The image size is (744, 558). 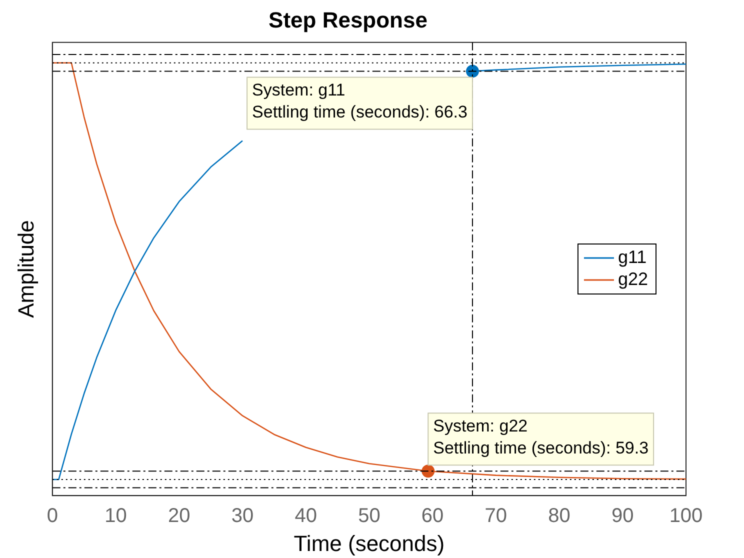 I want to click on x-tick-label: 40, so click(x=305, y=516).